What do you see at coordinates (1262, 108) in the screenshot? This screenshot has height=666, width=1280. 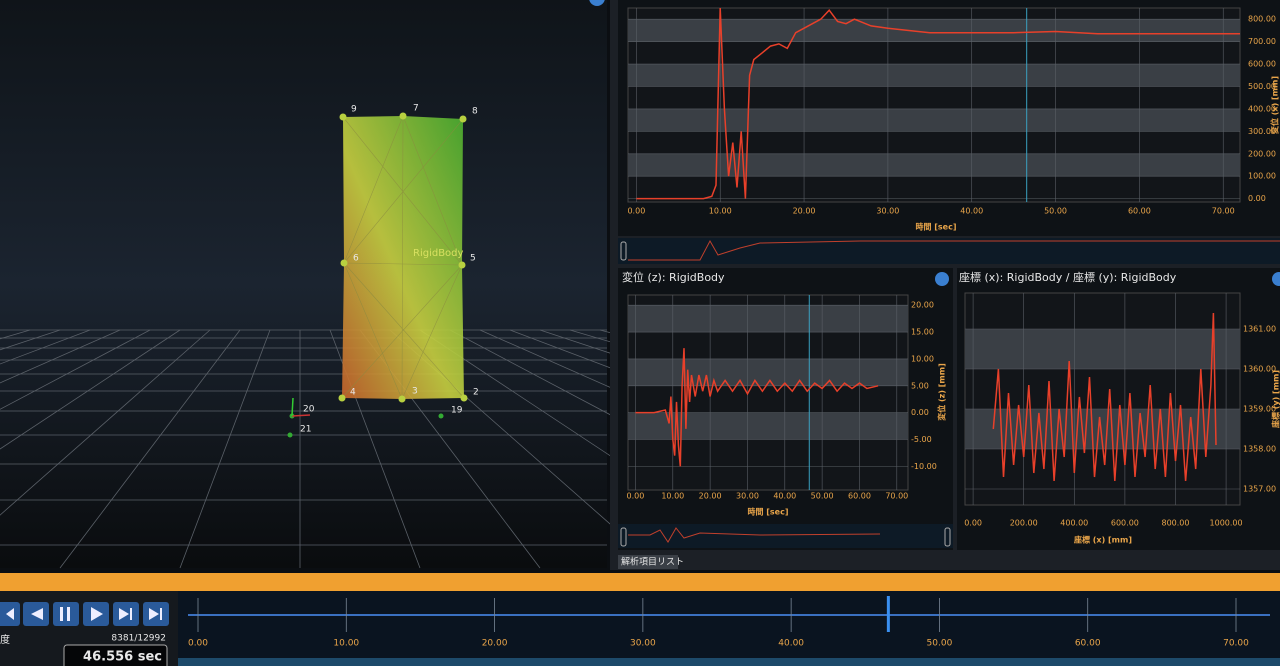 I see `y-tick-label: 400.00` at bounding box center [1262, 108].